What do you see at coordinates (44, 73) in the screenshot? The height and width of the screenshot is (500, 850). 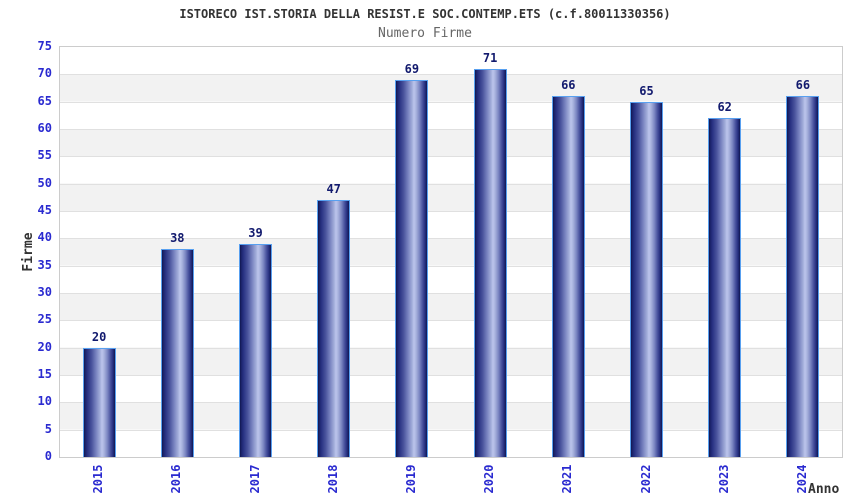 I see `y-tick-70: 70` at bounding box center [44, 73].